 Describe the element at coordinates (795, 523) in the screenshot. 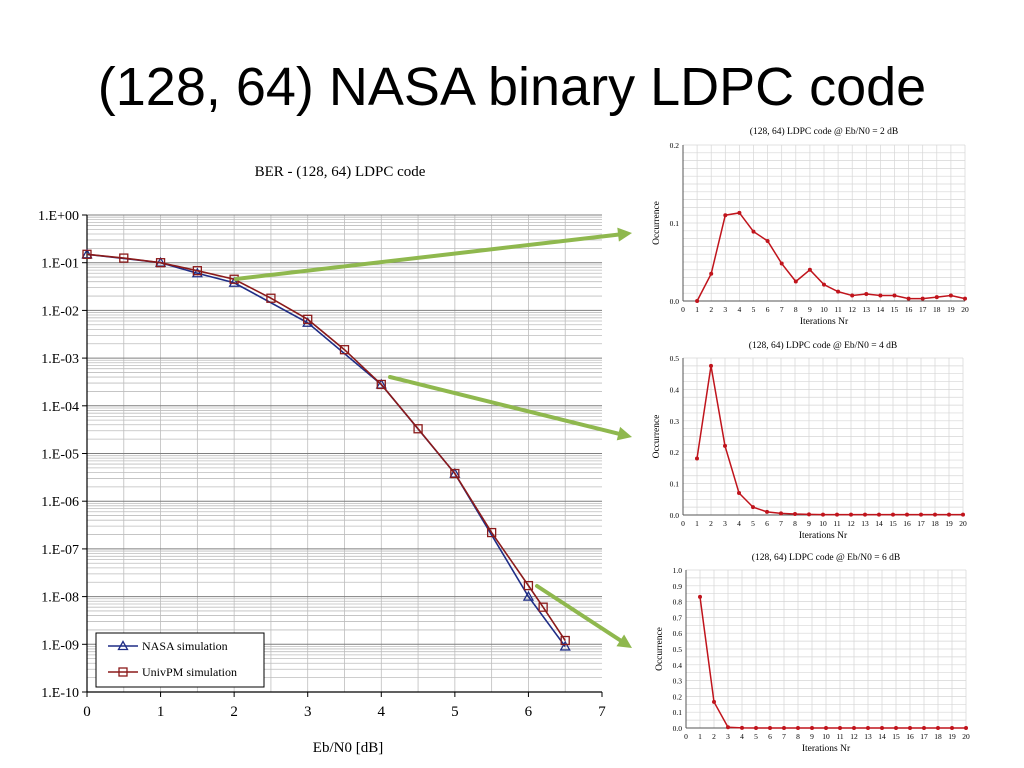

I see `x-tick-label: 8` at that location.